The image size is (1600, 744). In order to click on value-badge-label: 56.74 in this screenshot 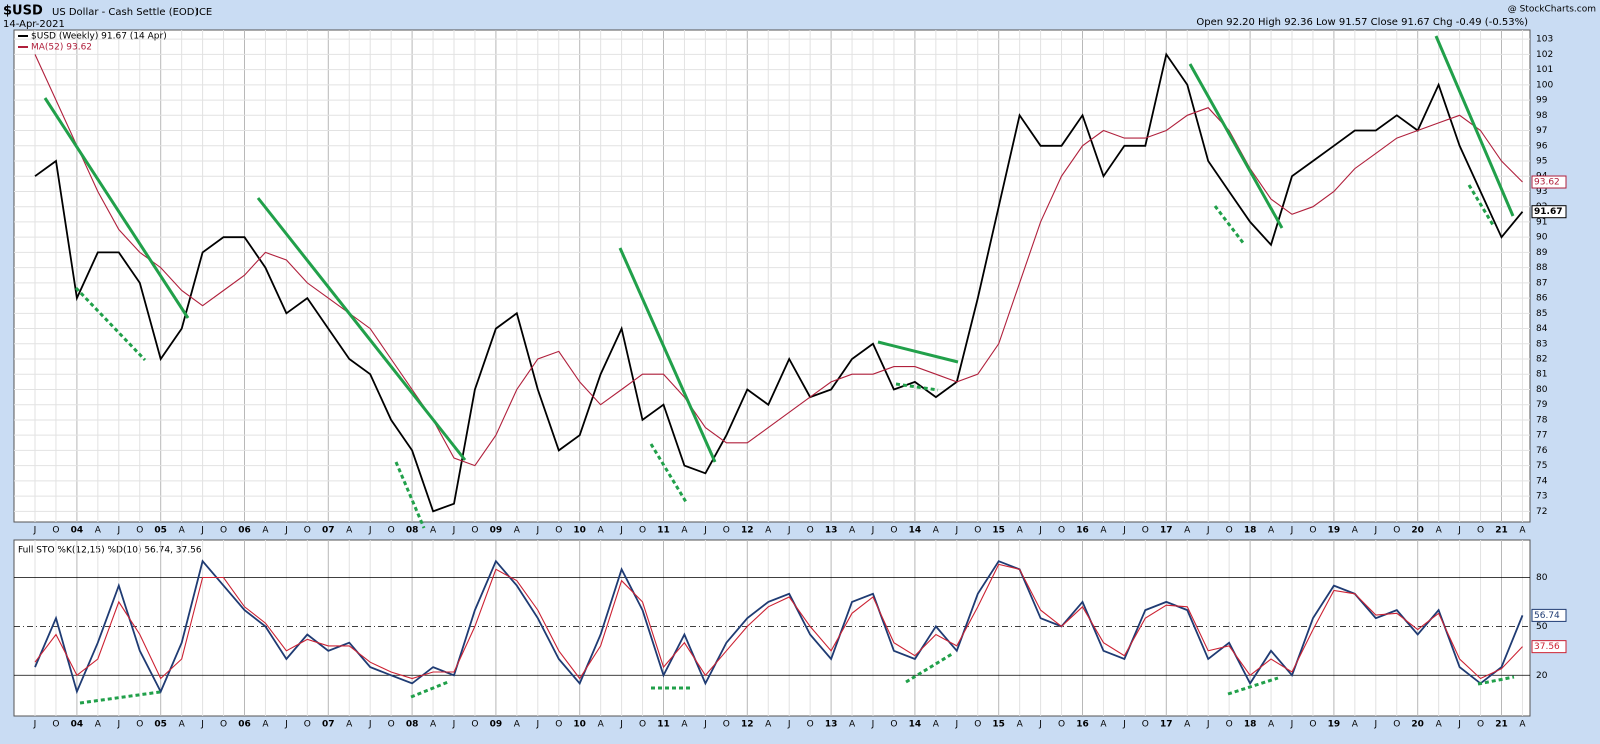, I will do `click(1547, 616)`.